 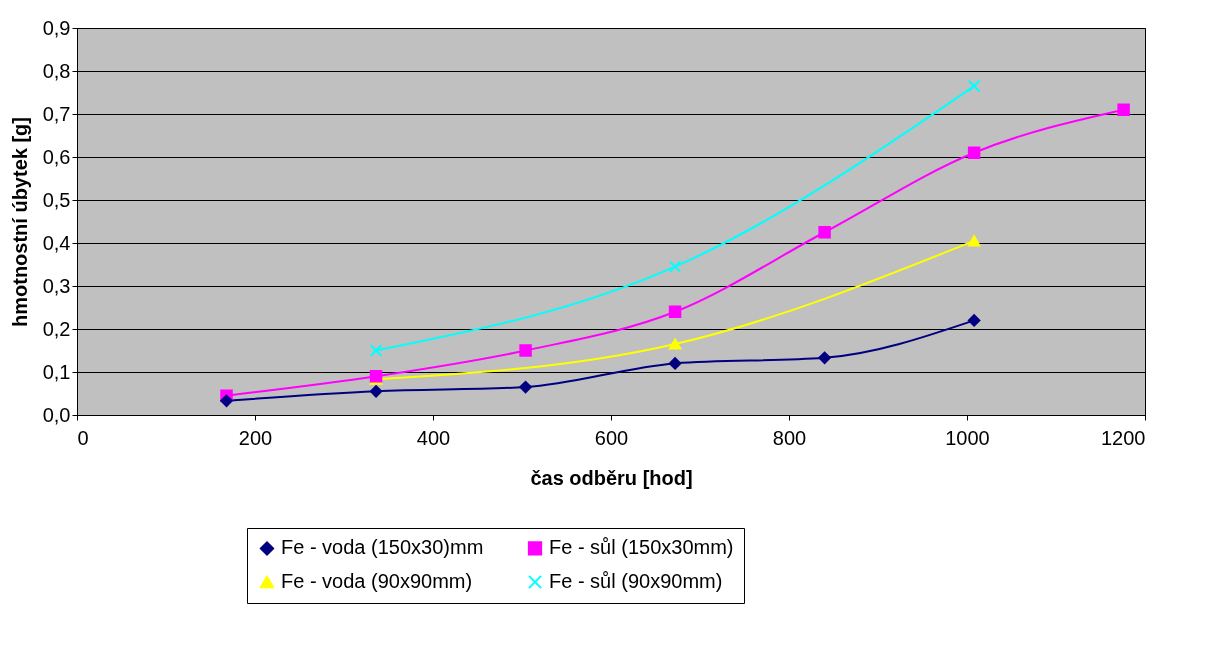 What do you see at coordinates (611, 437) in the screenshot?
I see `x-tick-label: 600` at bounding box center [611, 437].